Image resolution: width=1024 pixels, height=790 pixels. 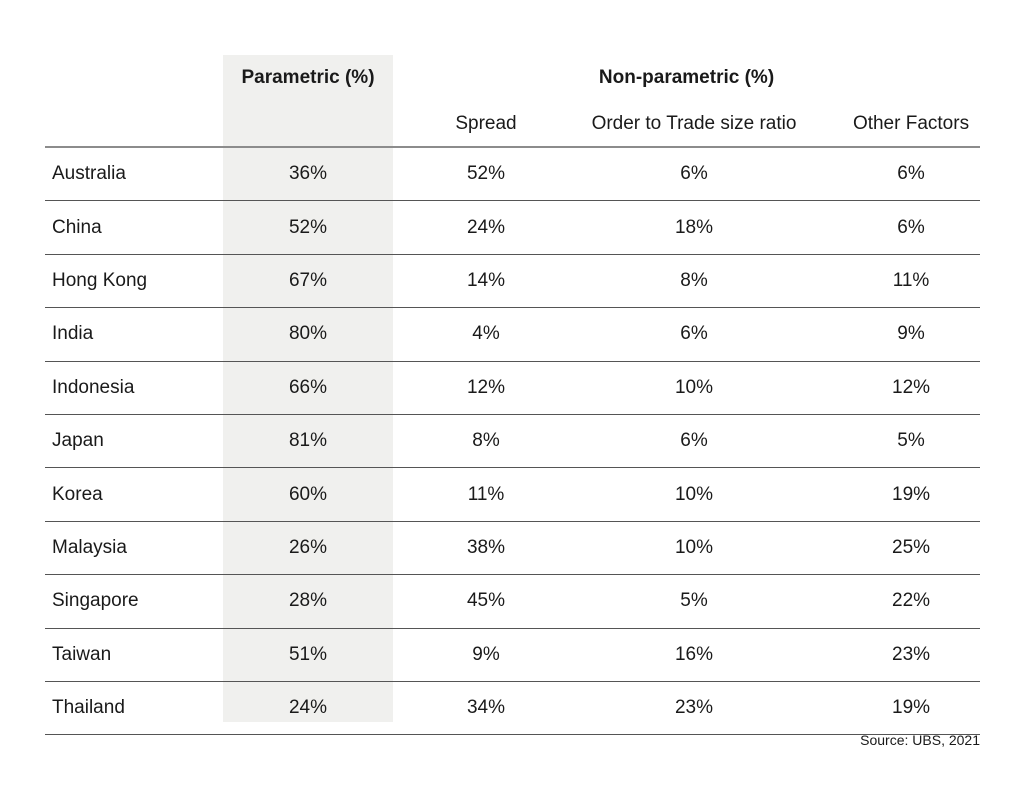 I want to click on table-row: Thailand 24% 34% 23% 19%, so click(x=513, y=708).